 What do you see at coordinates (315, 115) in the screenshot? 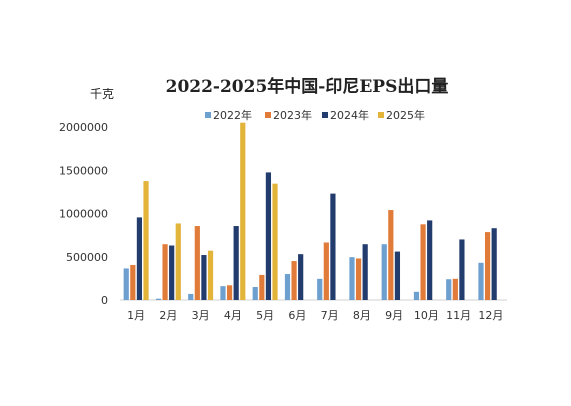
I see `legend: 2022年 2023年 2024年 2025年` at bounding box center [315, 115].